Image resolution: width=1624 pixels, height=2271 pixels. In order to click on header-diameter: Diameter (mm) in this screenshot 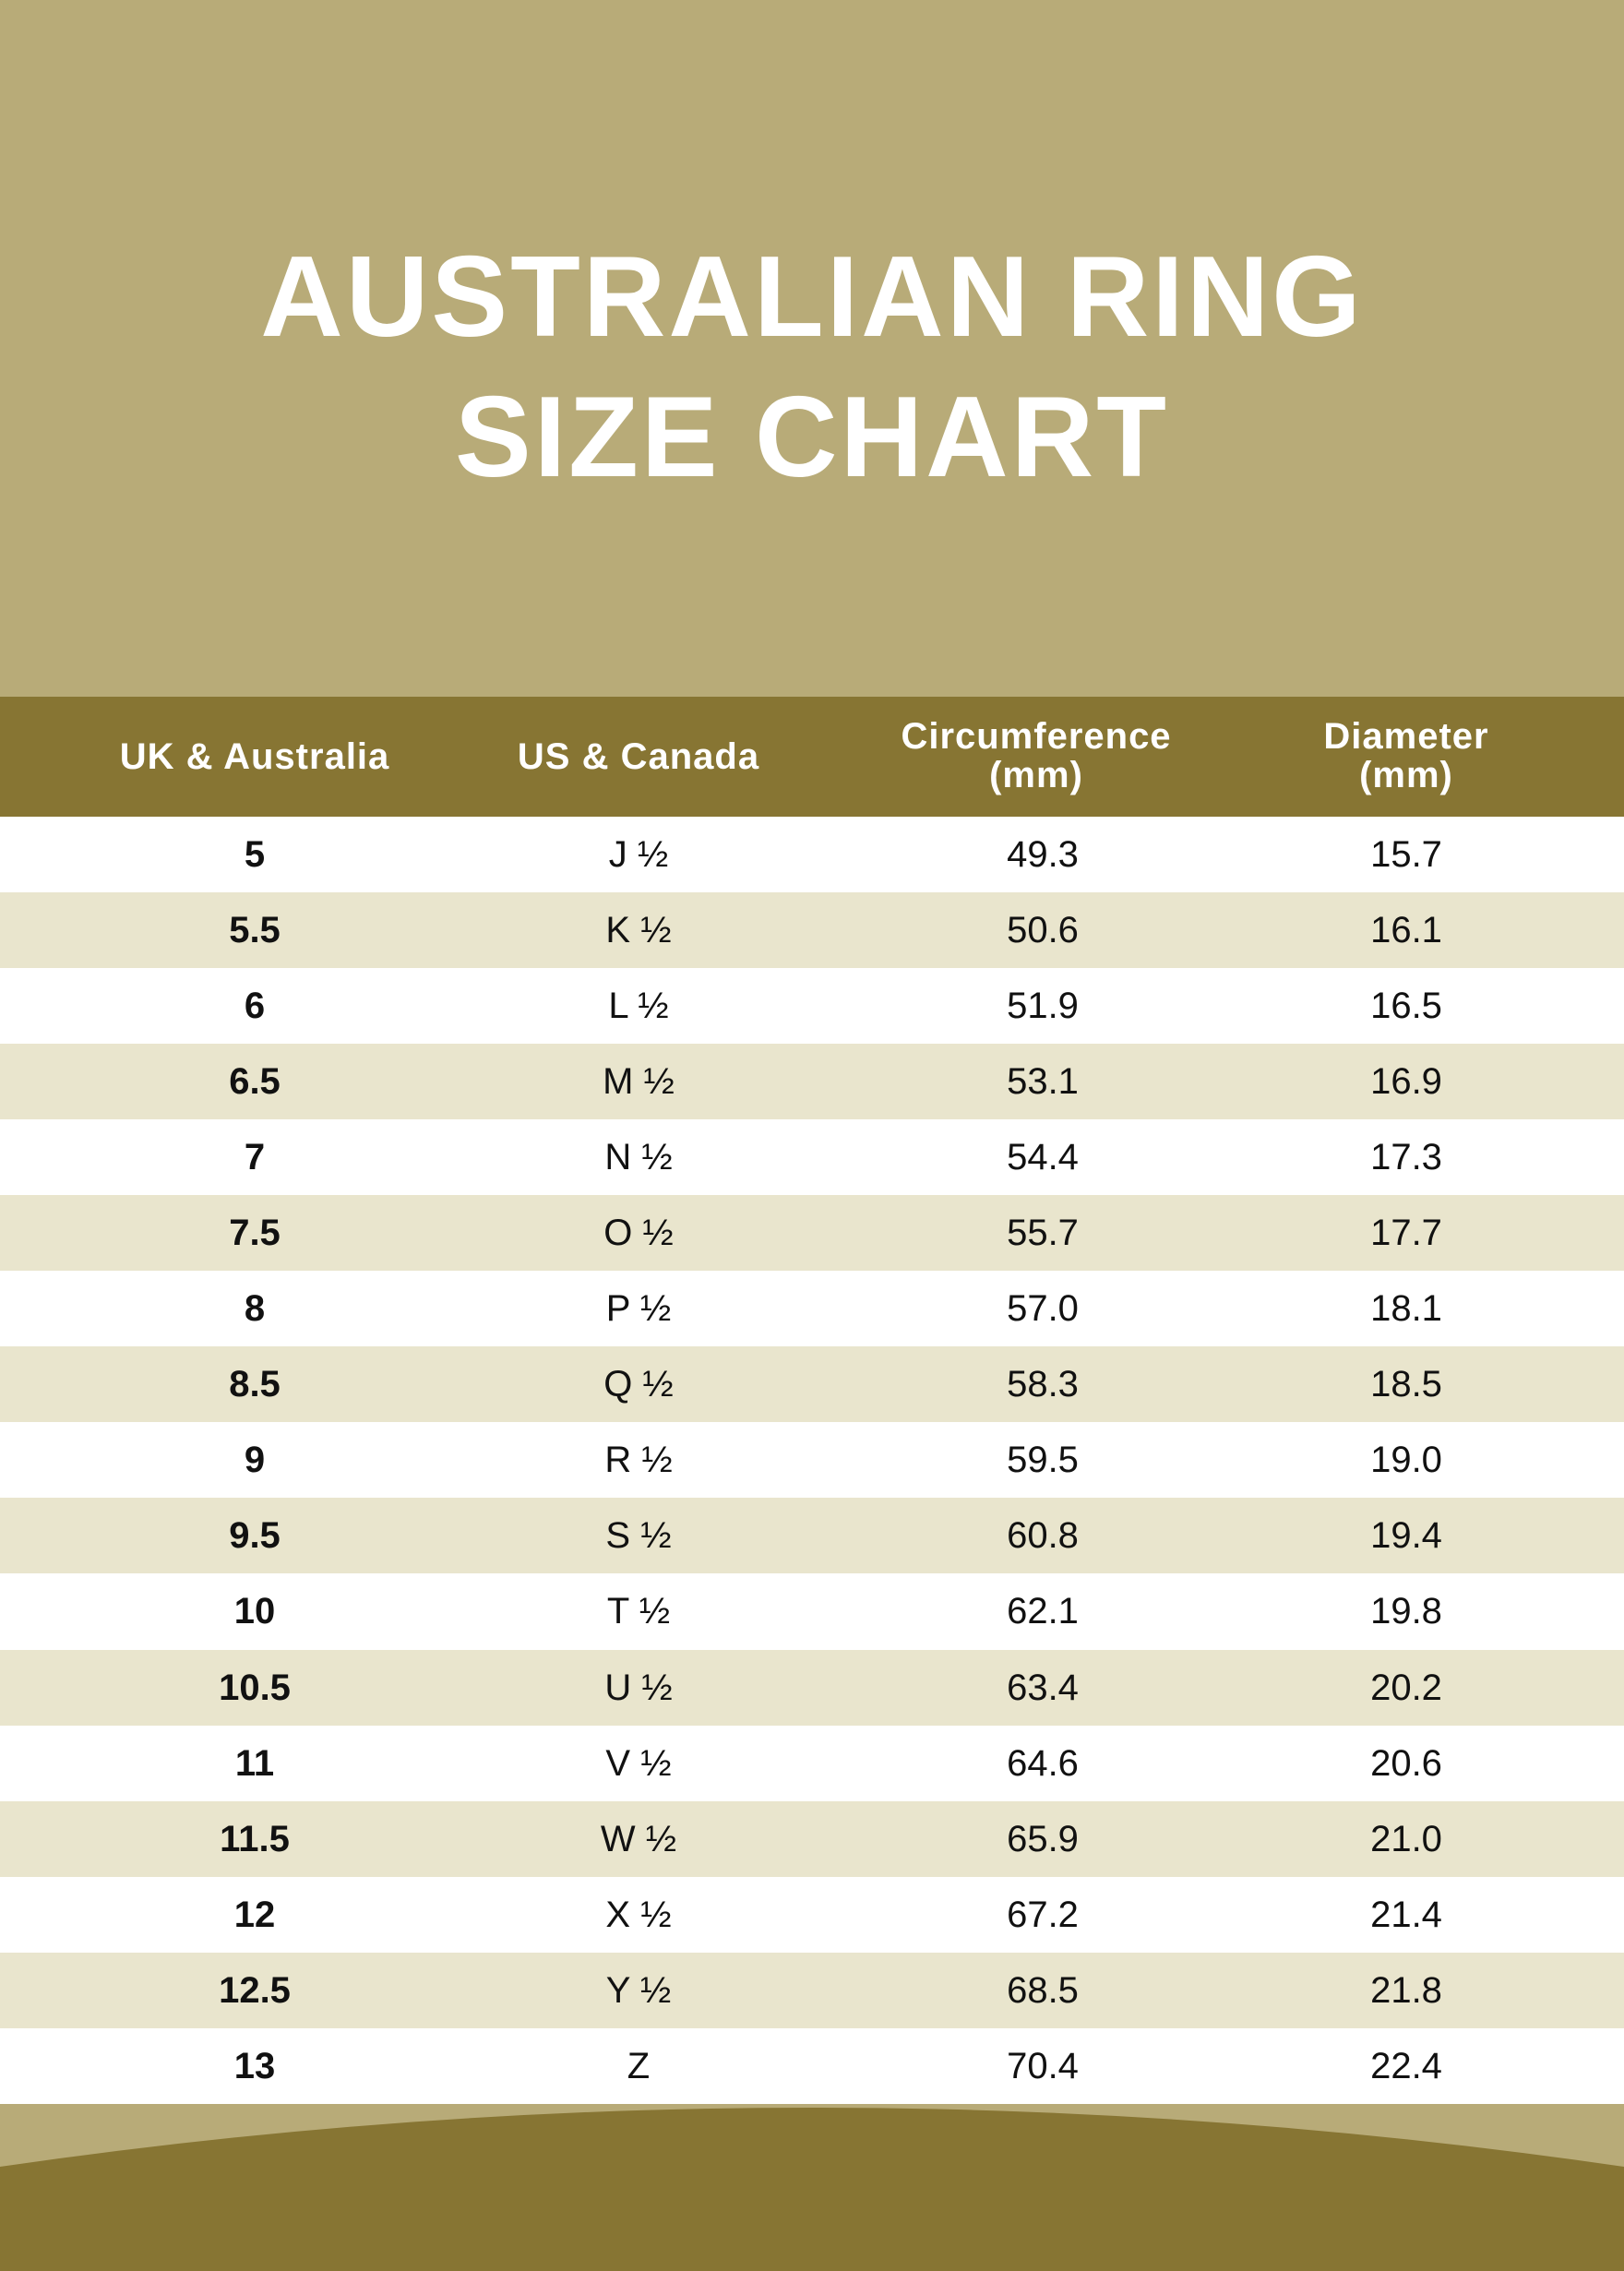, I will do `click(1405, 756)`.